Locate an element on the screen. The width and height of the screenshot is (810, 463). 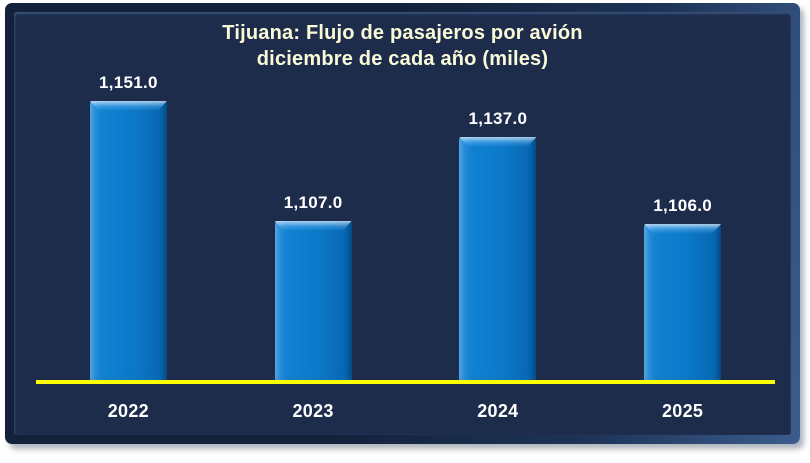
x-axis-tick-label: 2024 is located at coordinates (498, 411).